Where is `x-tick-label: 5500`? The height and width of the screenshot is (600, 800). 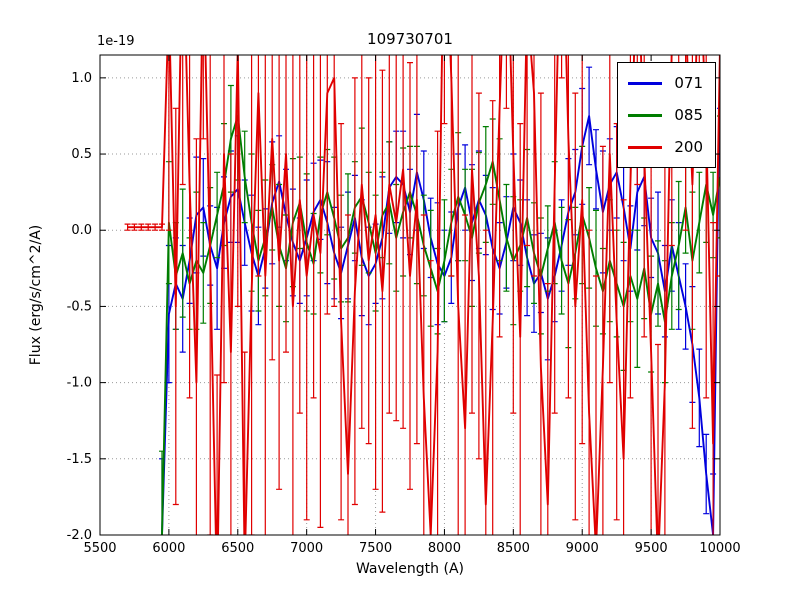
x-tick-label: 5500 is located at coordinates (99, 548).